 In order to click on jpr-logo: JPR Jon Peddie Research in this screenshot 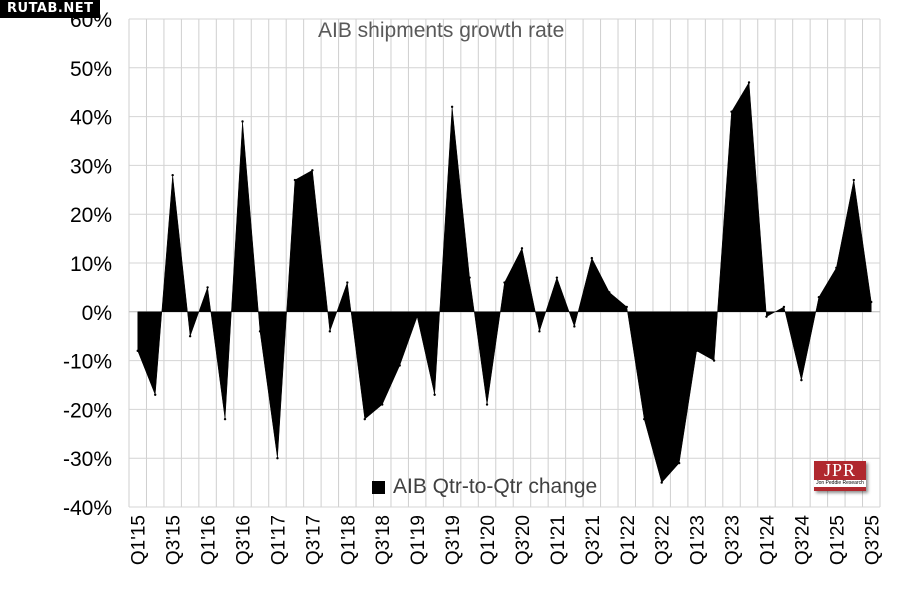, I will do `click(840, 476)`.